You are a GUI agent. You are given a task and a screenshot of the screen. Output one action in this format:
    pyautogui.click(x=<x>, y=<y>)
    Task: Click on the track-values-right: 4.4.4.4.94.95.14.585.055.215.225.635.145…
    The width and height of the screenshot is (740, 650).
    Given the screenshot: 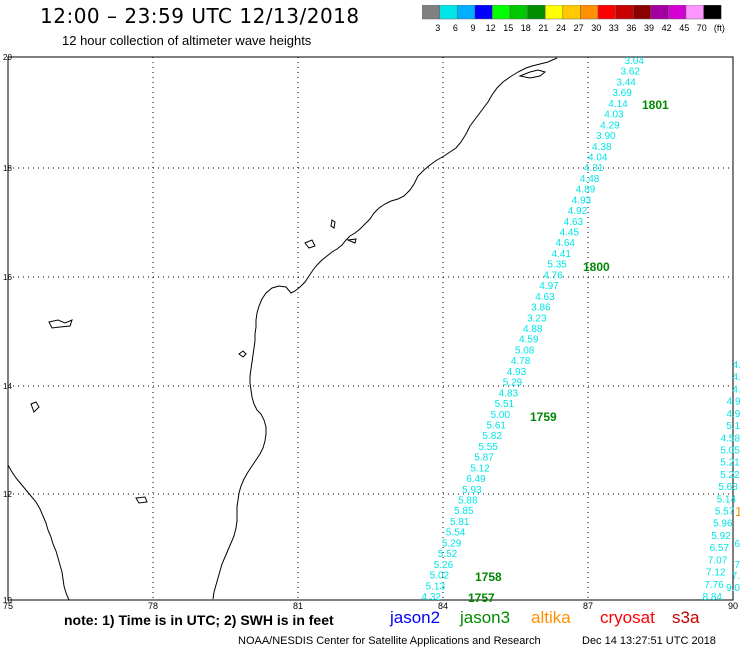 What is the action you would take?
    pyautogui.click(x=721, y=481)
    